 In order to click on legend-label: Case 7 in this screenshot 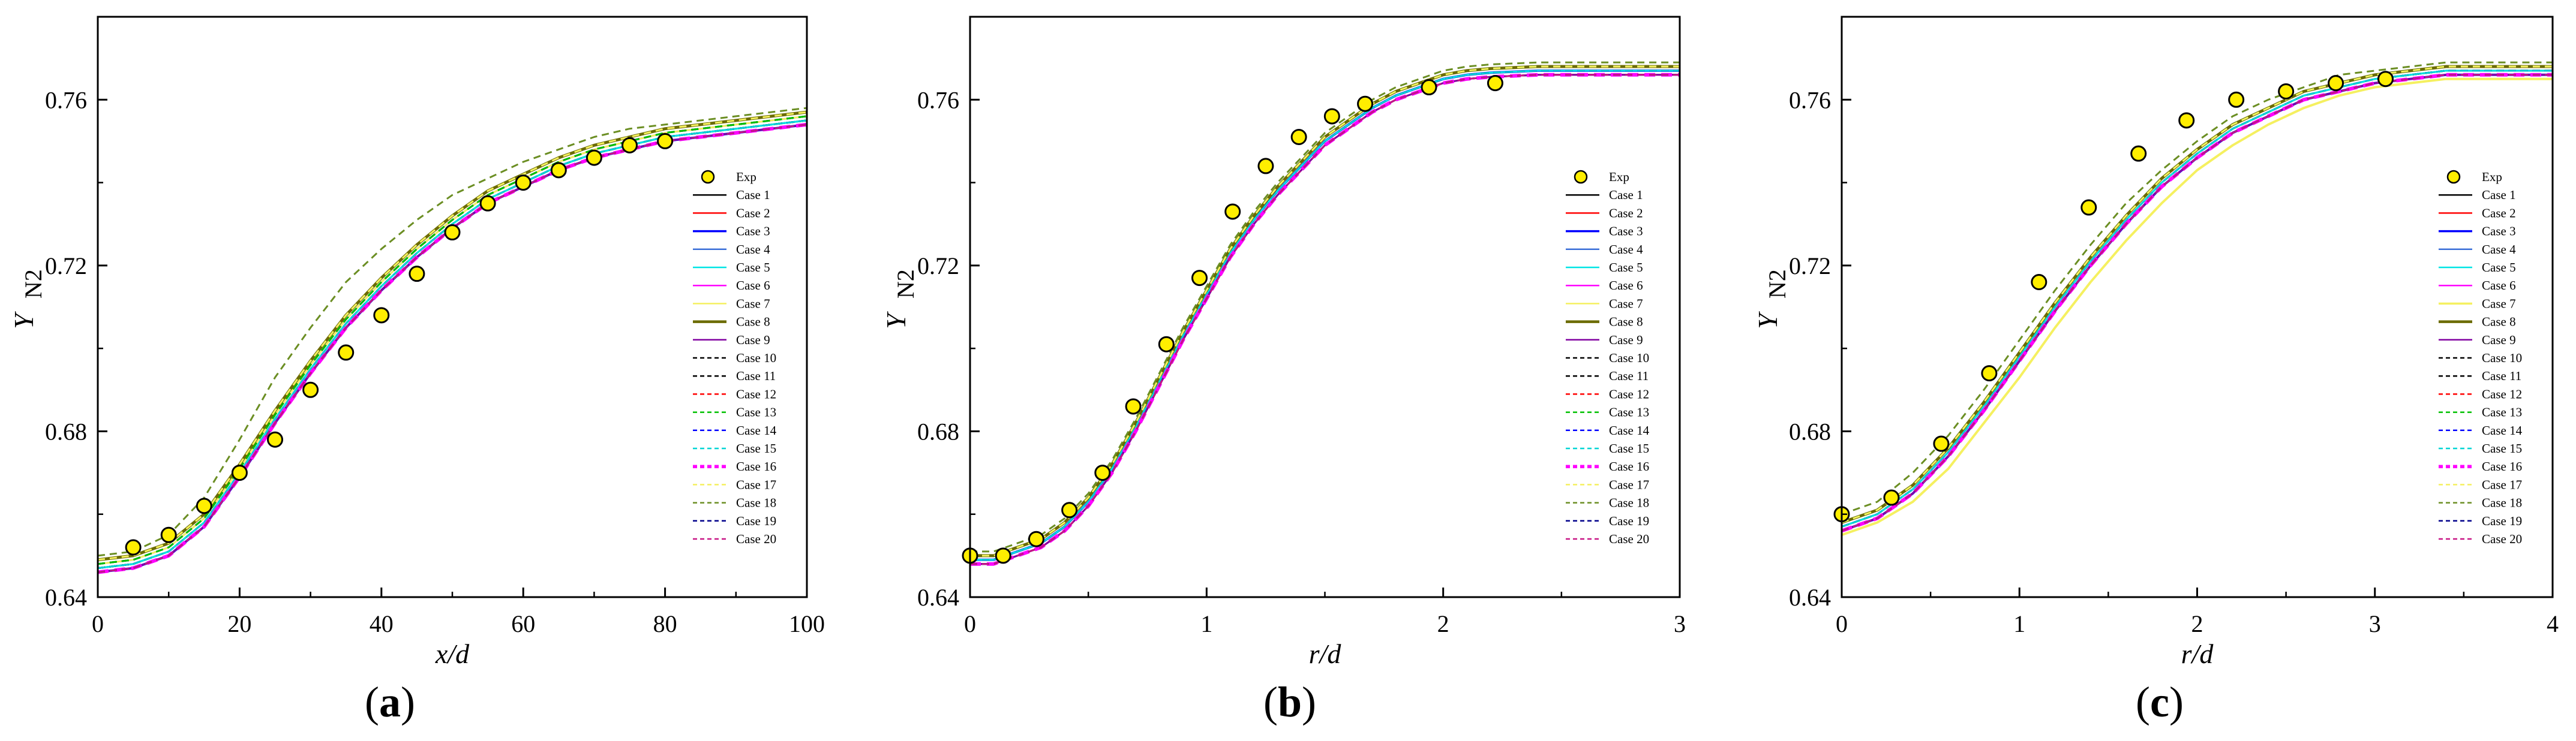, I will do `click(1626, 303)`.